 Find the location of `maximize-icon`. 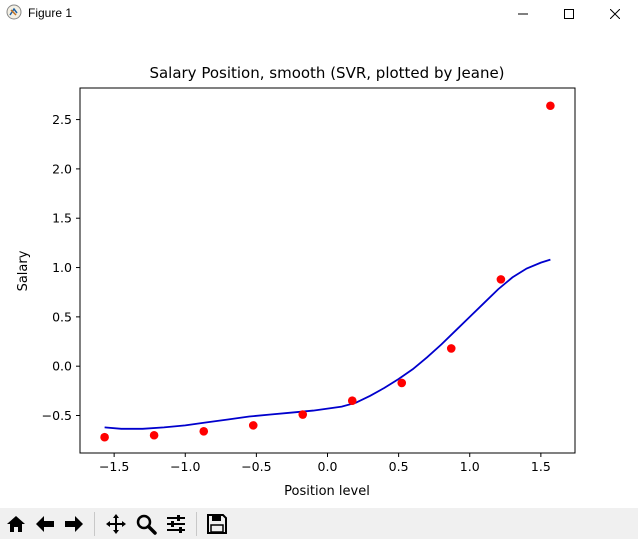

maximize-icon is located at coordinates (569, 13).